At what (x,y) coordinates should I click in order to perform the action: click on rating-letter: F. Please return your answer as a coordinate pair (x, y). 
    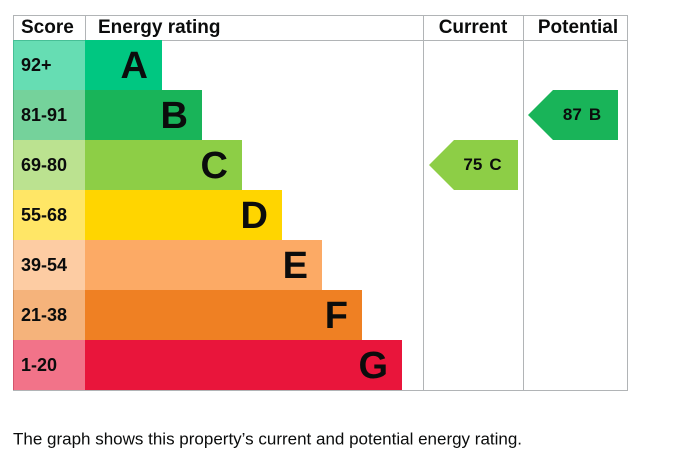
    Looking at the image, I should click on (336, 316).